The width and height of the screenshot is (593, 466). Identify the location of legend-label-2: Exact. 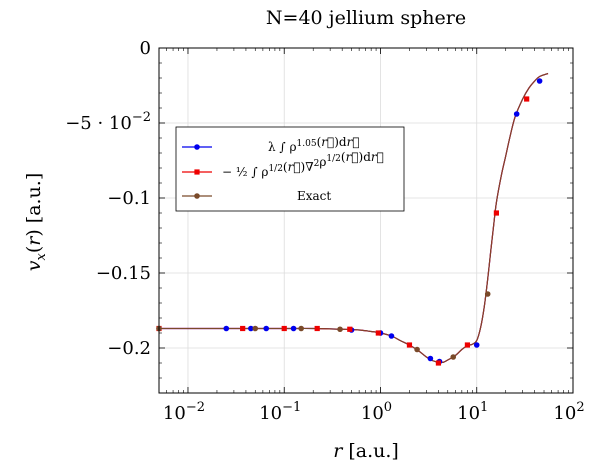
(314, 196).